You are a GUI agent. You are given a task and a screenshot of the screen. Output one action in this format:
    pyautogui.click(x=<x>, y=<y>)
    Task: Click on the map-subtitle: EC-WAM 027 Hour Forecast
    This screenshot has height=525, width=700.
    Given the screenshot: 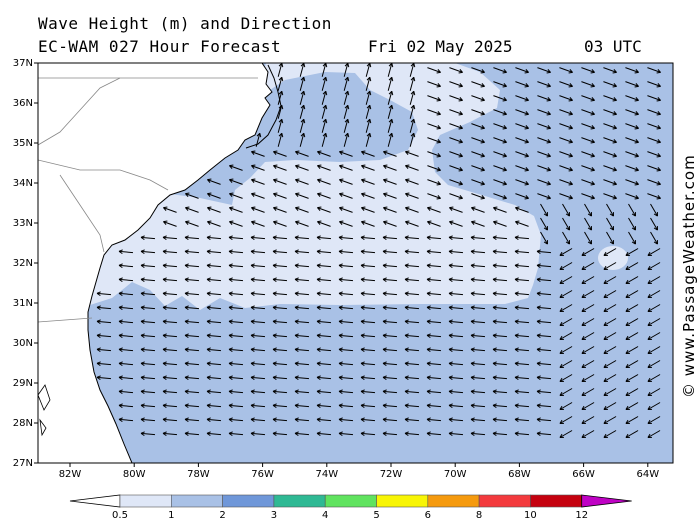 What is the action you would take?
    pyautogui.click(x=160, y=46)
    